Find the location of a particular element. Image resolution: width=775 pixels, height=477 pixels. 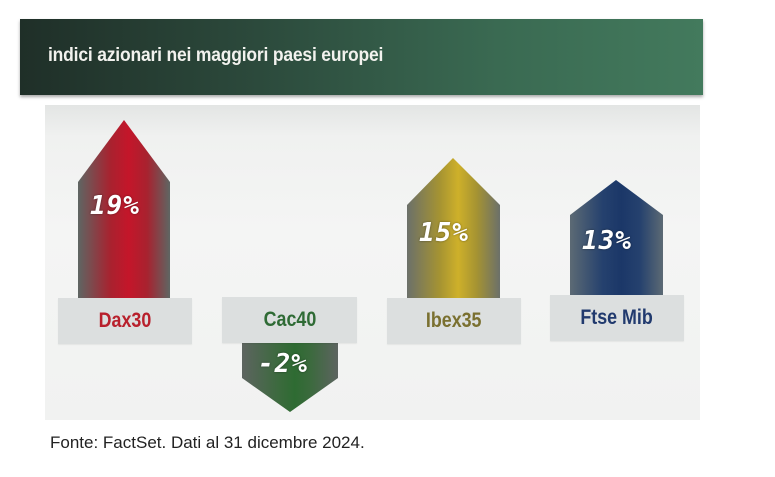

bar-ftsemib-label-box: Ftse Mib is located at coordinates (617, 318).